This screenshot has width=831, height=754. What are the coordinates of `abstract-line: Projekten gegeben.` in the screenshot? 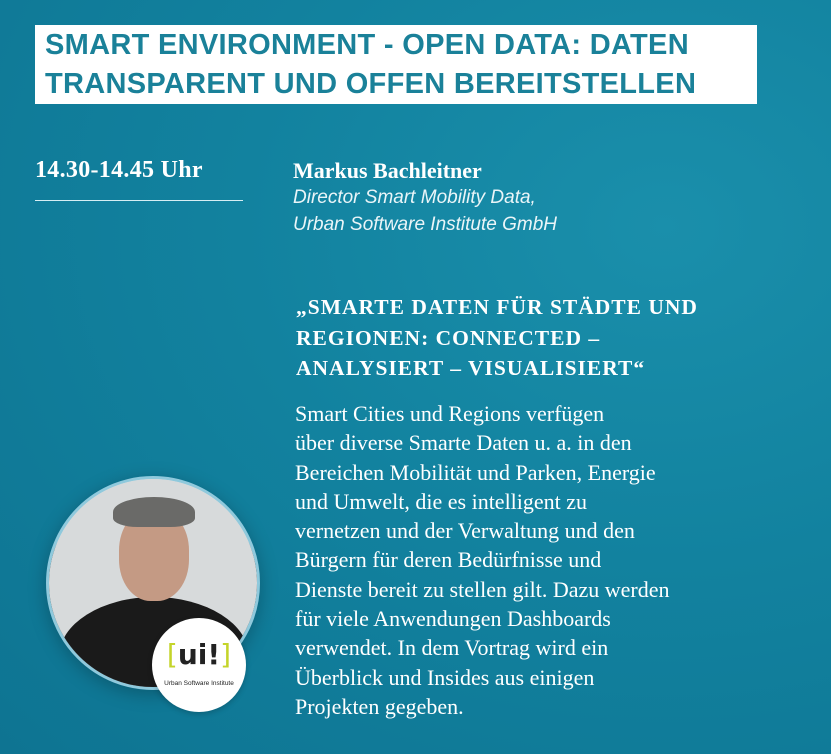 It's located at (379, 706).